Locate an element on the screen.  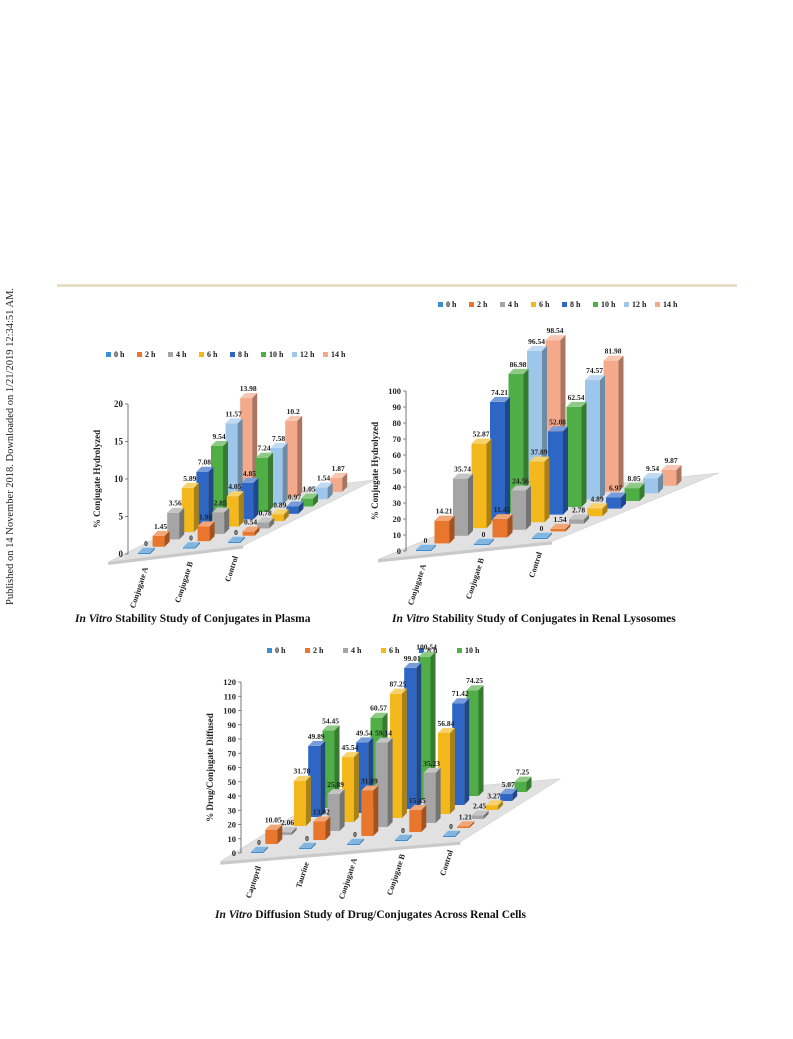
bar-conjugate-a-10-h: 86.98 is located at coordinates (518, 436).